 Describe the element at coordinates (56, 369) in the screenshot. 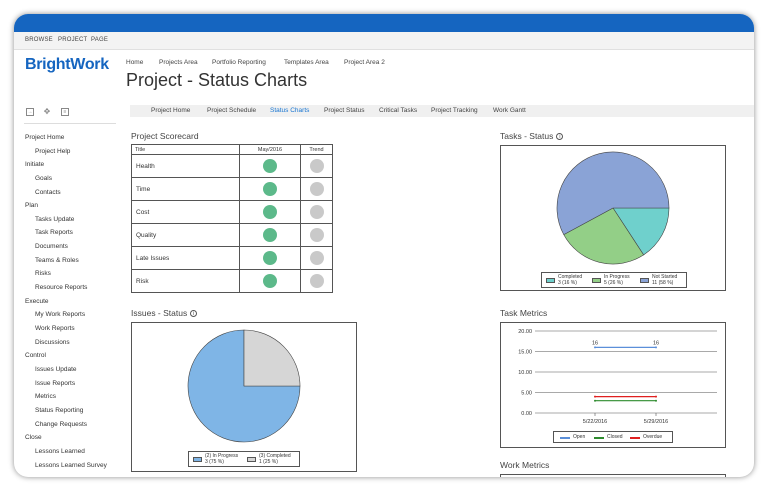

I see `sidebar-item-issues-update: Issues Update` at that location.